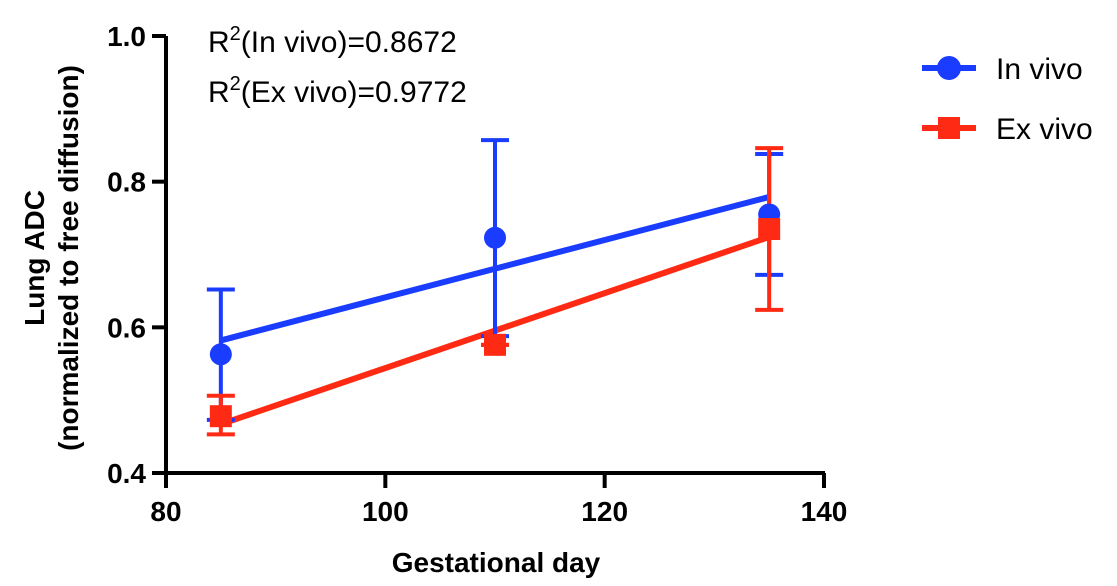 The image size is (1117, 586). I want to click on r2-exvivo-suffix: (Ex vivo)=0.9772, so click(354, 92).